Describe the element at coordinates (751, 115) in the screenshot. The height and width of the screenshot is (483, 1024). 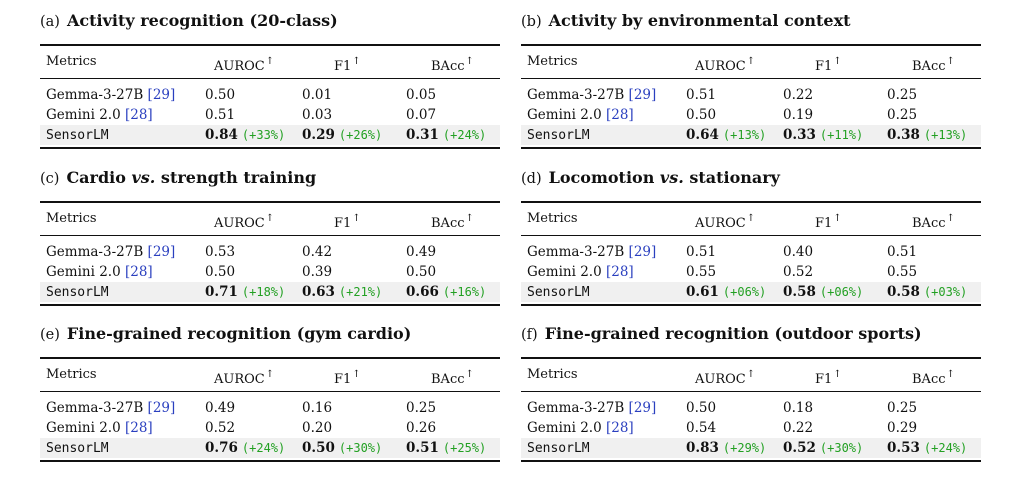
I see `table-row: Gemini 2.0 [28] 0.50 0.19 0.25` at that location.